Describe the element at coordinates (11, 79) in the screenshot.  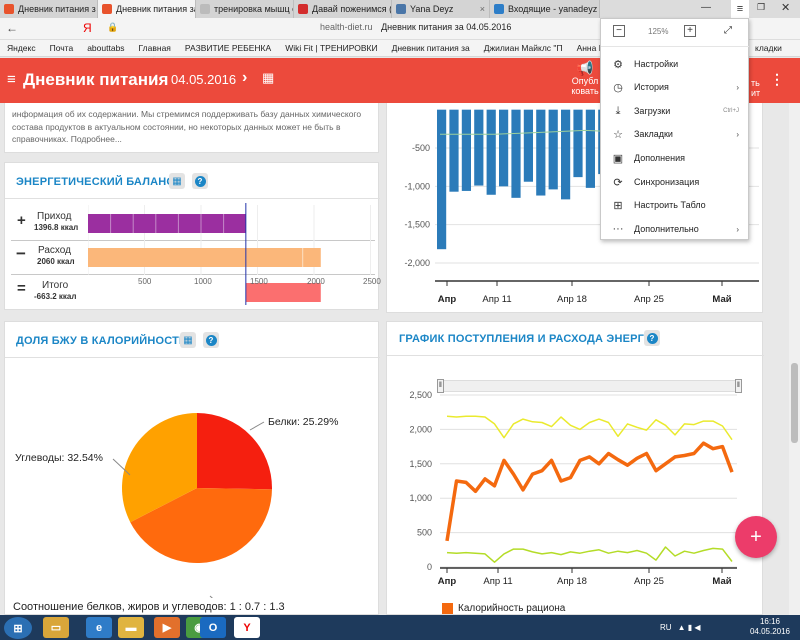
I see `hamburger-icon: ≡` at that location.